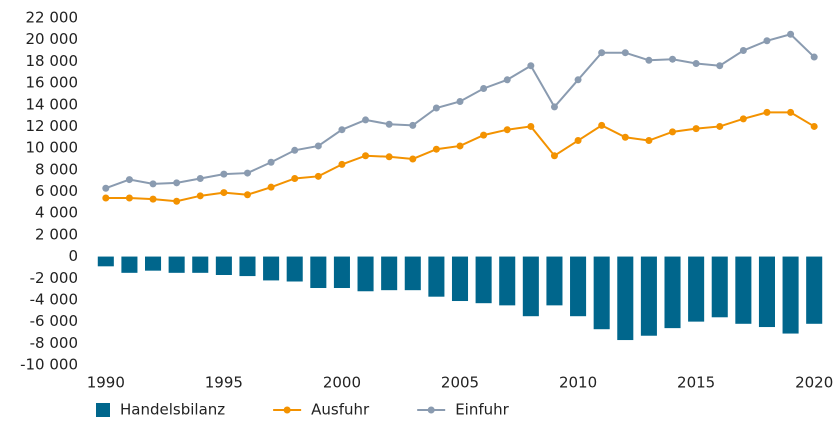  I want to click on y-tick-label: 0, so click(73, 256).